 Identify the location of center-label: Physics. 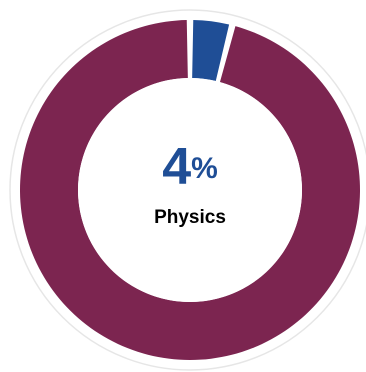
(190, 217).